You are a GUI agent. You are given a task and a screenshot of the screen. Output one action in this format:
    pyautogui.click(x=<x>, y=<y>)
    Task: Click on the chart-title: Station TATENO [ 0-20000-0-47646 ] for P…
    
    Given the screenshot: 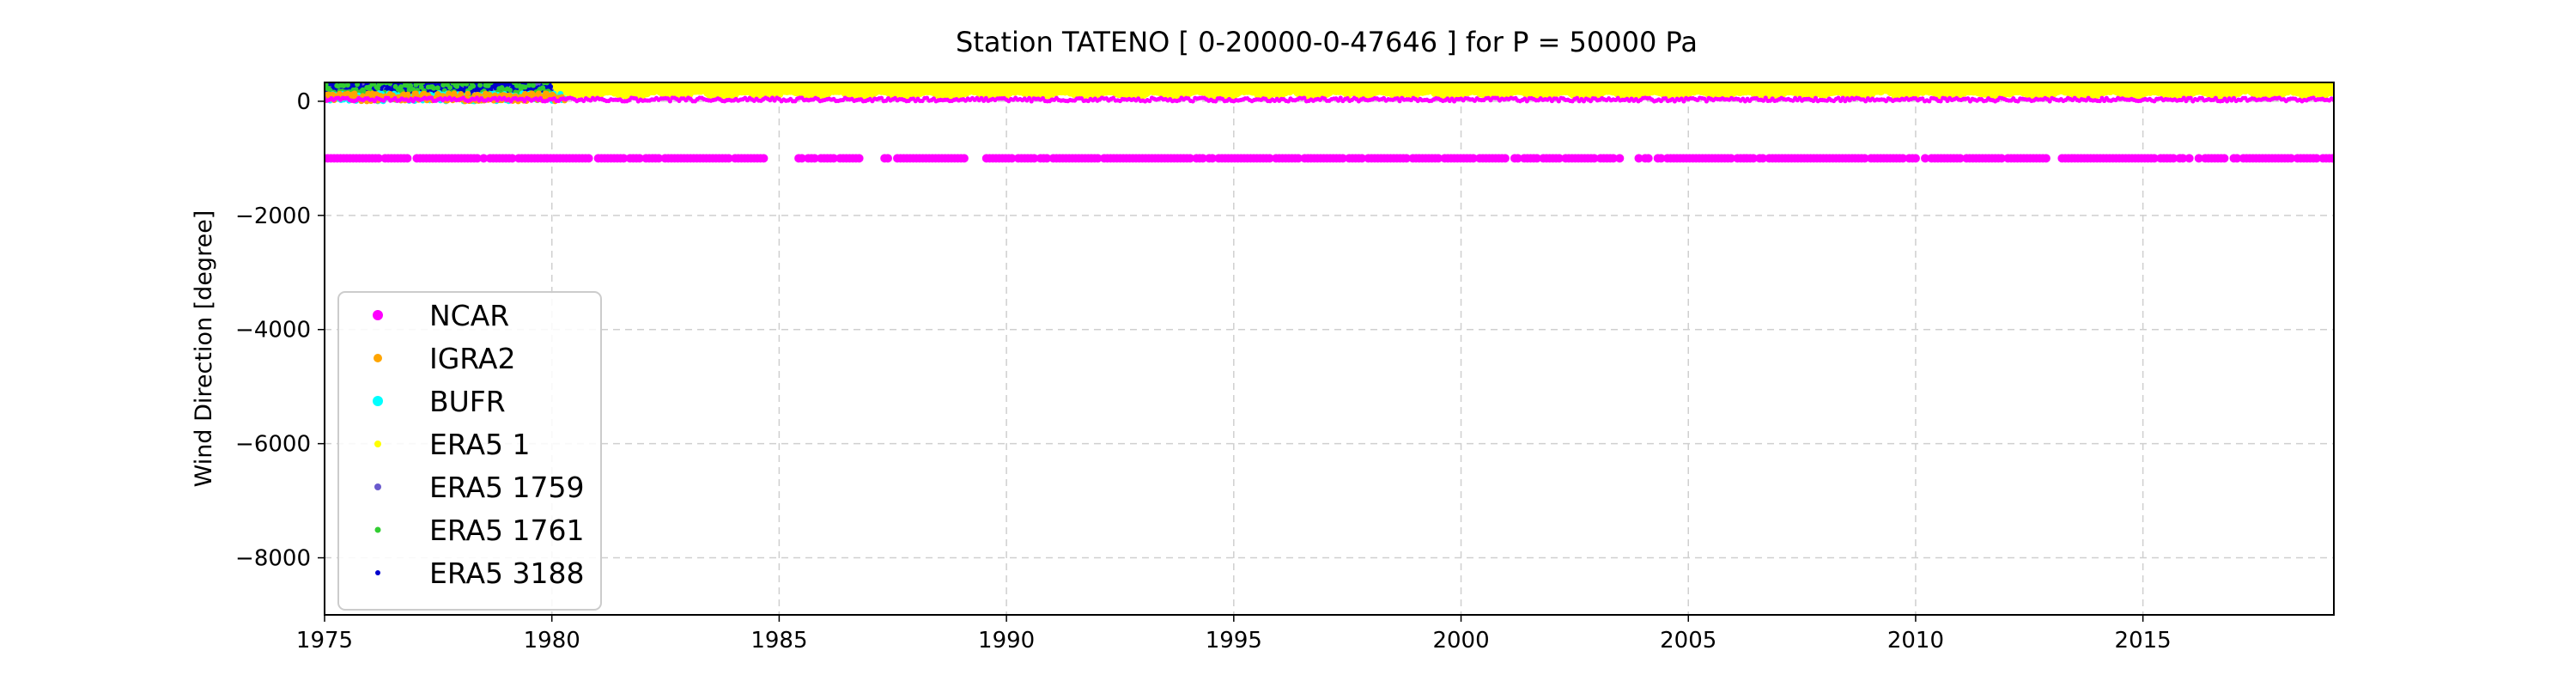 What is the action you would take?
    pyautogui.click(x=1327, y=42)
    